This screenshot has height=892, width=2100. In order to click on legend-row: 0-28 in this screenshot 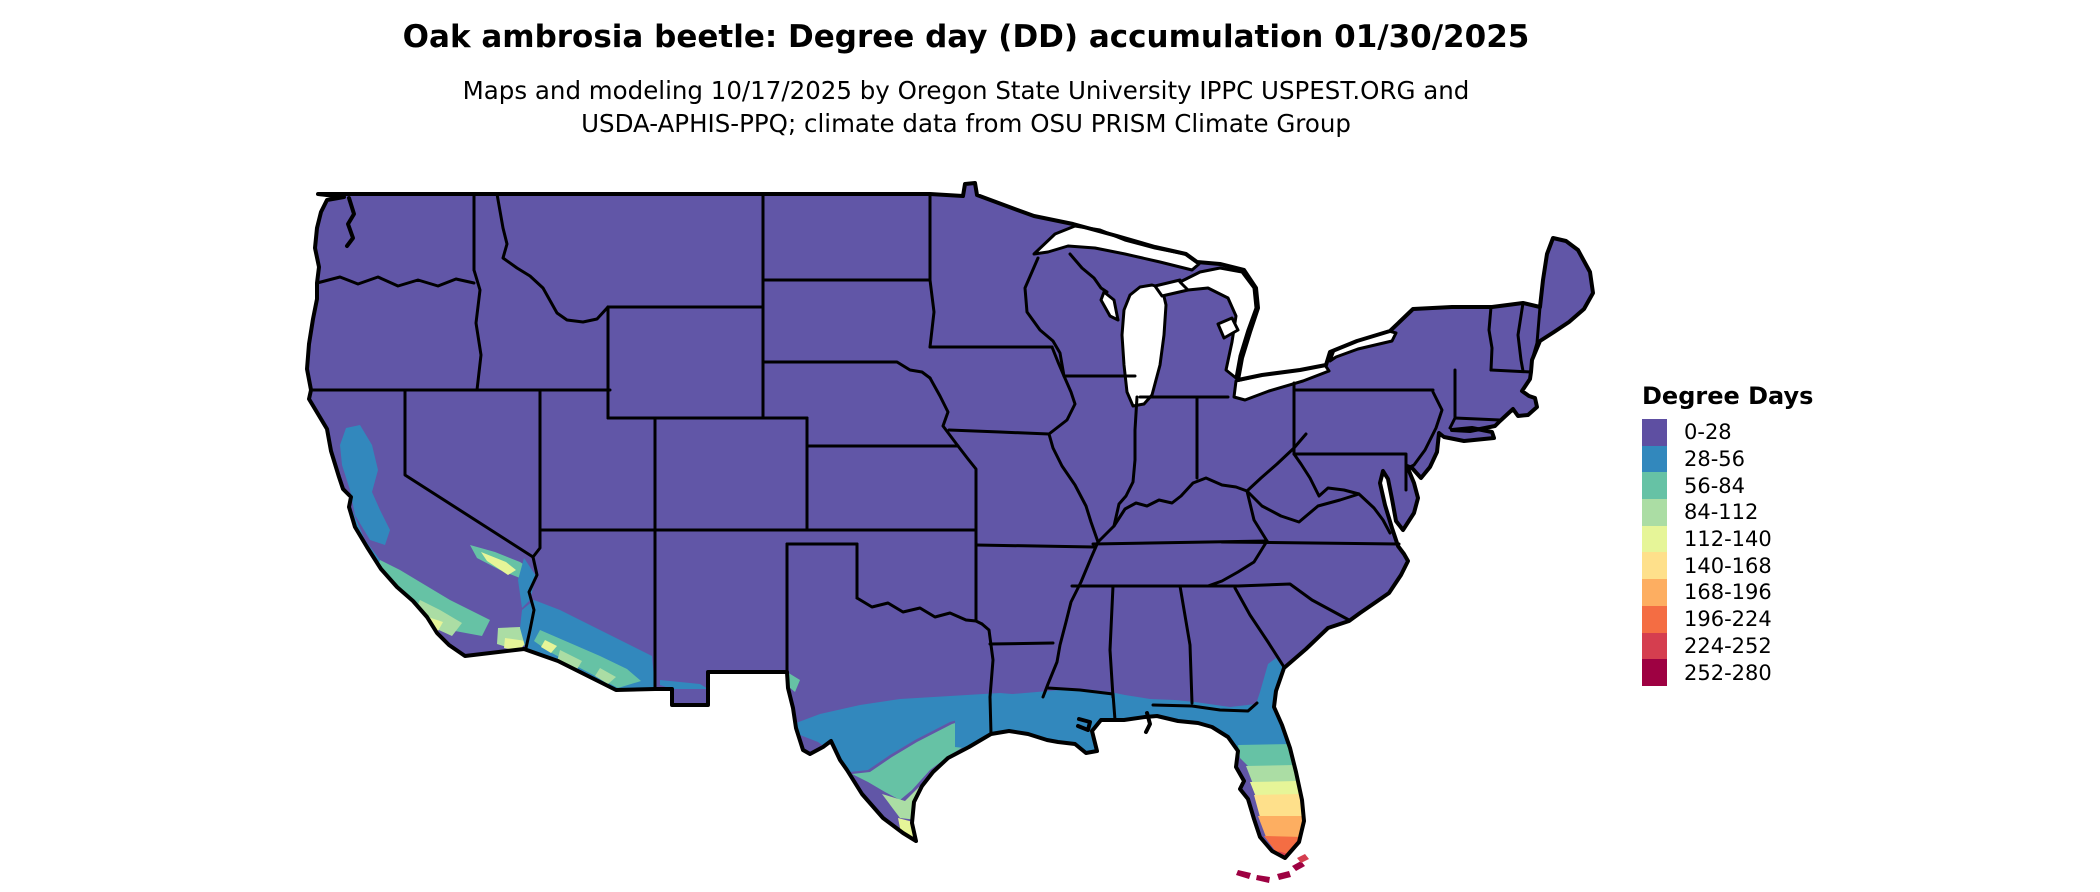, I will do `click(1727, 432)`.